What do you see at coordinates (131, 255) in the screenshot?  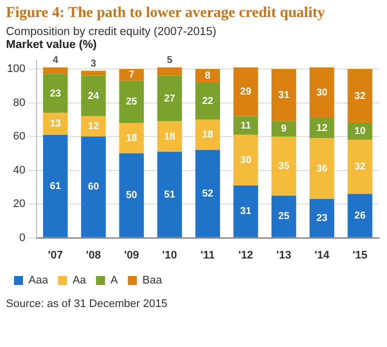 I see `x-tick-label: '09` at bounding box center [131, 255].